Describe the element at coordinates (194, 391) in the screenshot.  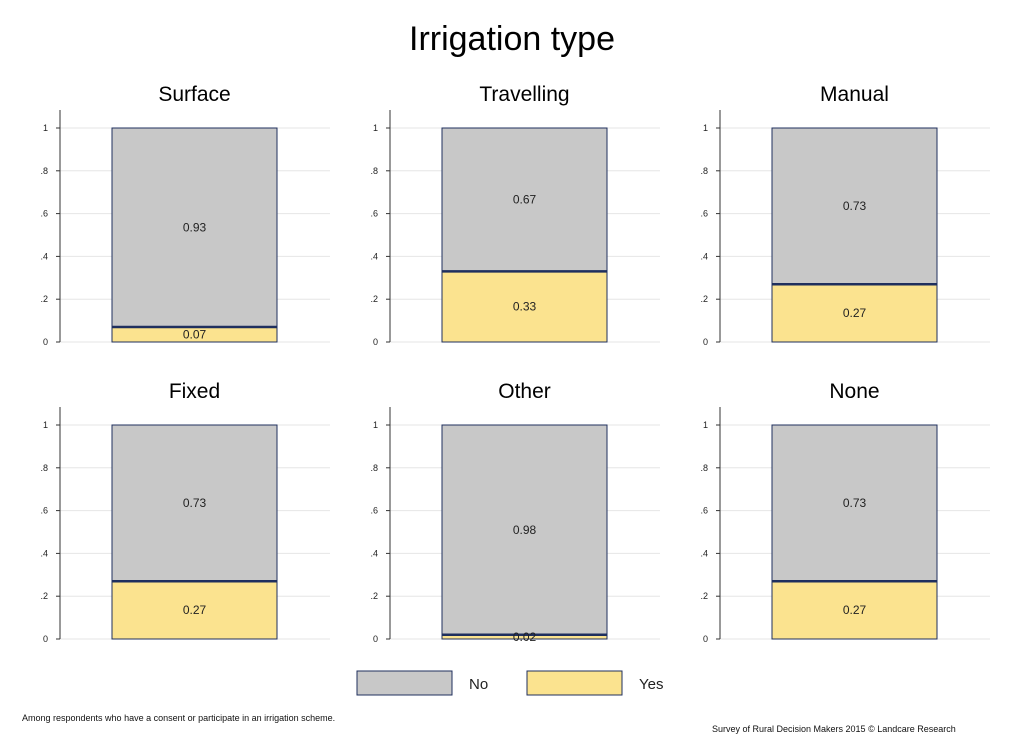
I see `panel-title: Fixed` at that location.